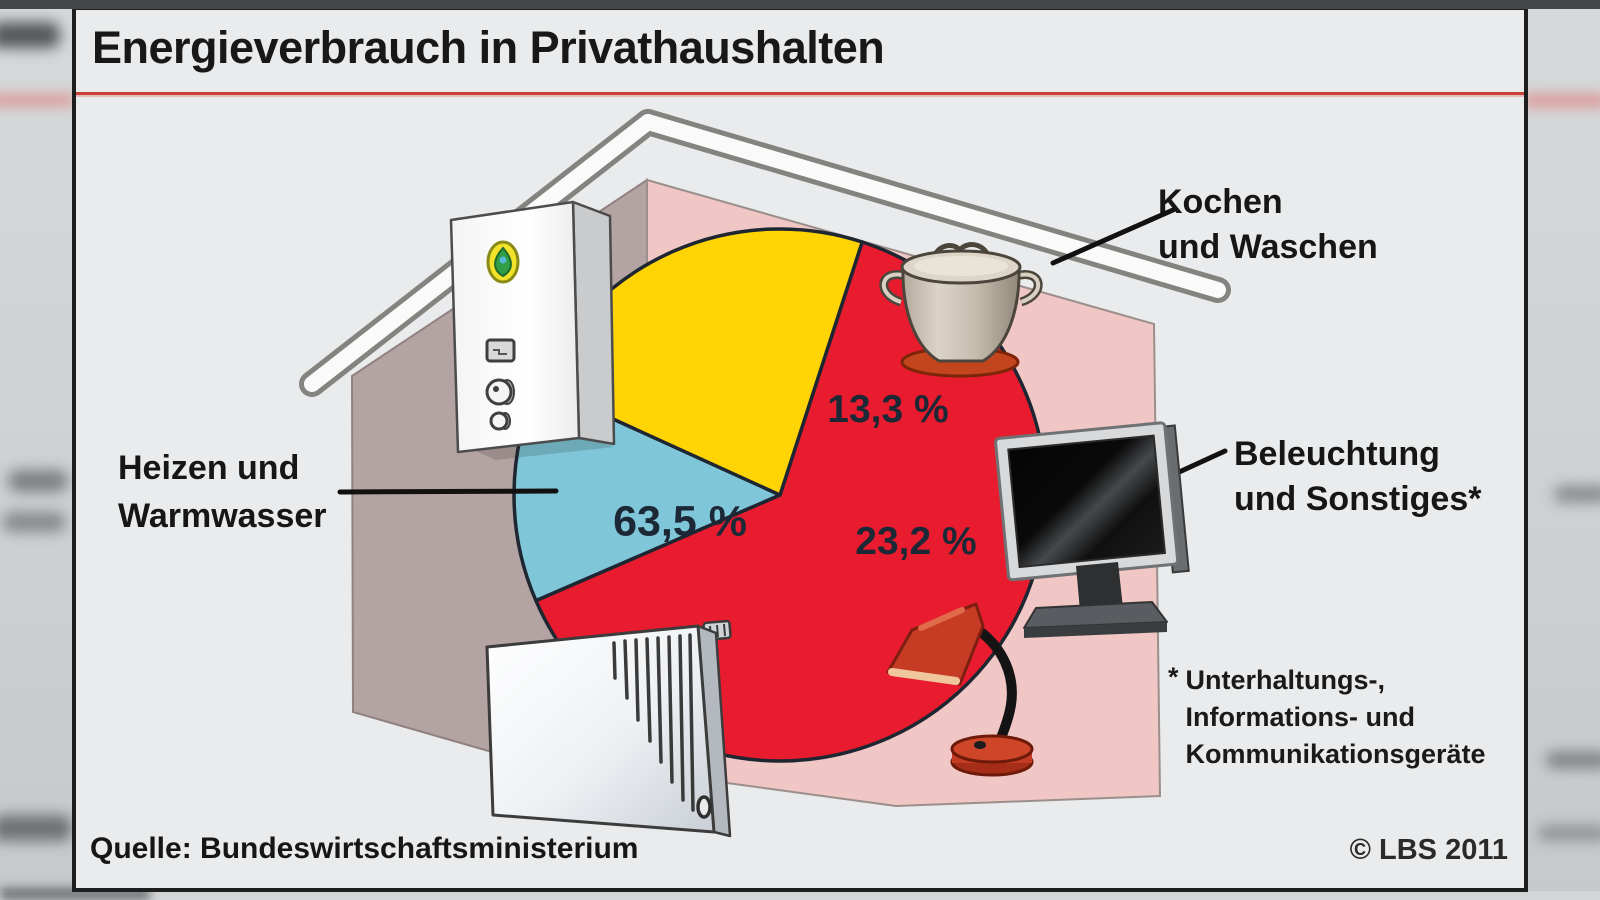  Describe the element at coordinates (1113, 236) in the screenshot. I see `callout-line-kochen` at that location.